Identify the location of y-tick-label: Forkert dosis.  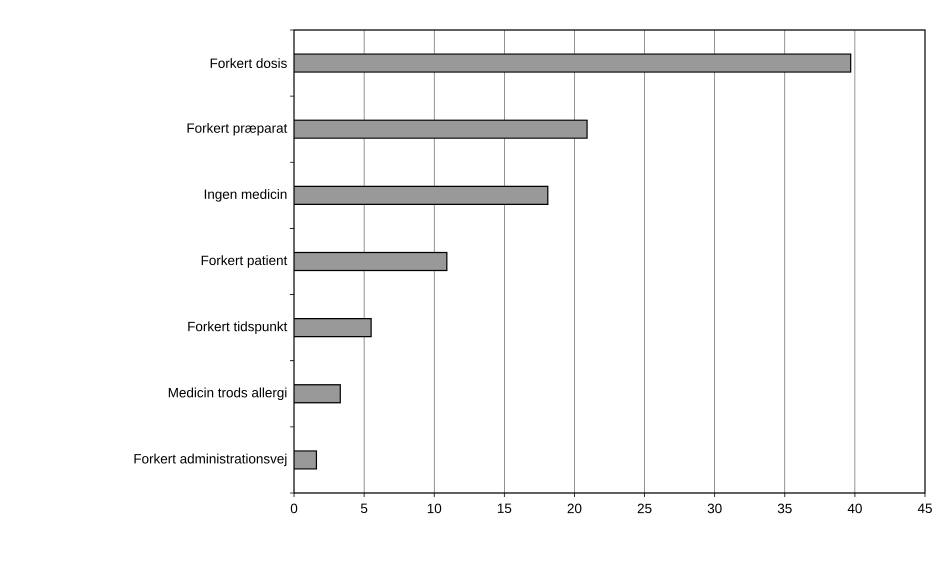
(248, 63).